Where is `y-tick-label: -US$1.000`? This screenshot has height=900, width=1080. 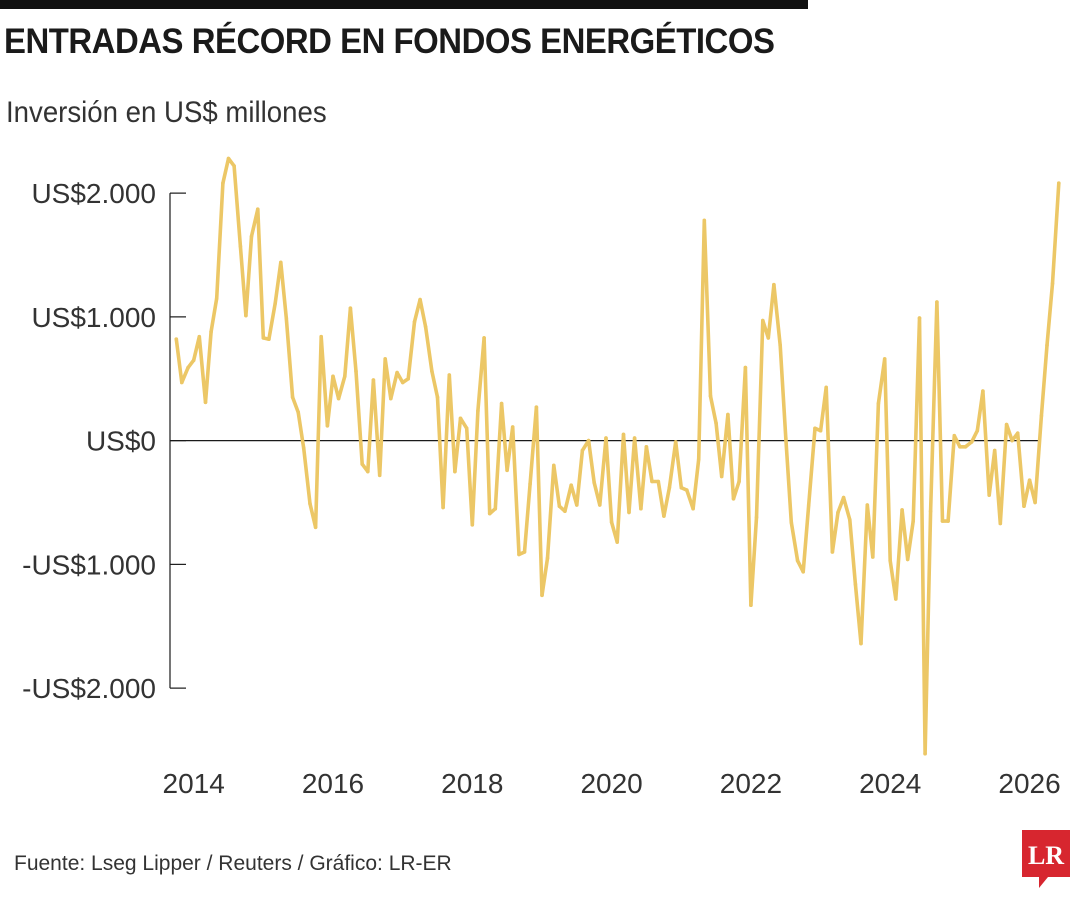
y-tick-label: -US$1.000 is located at coordinates (89, 564).